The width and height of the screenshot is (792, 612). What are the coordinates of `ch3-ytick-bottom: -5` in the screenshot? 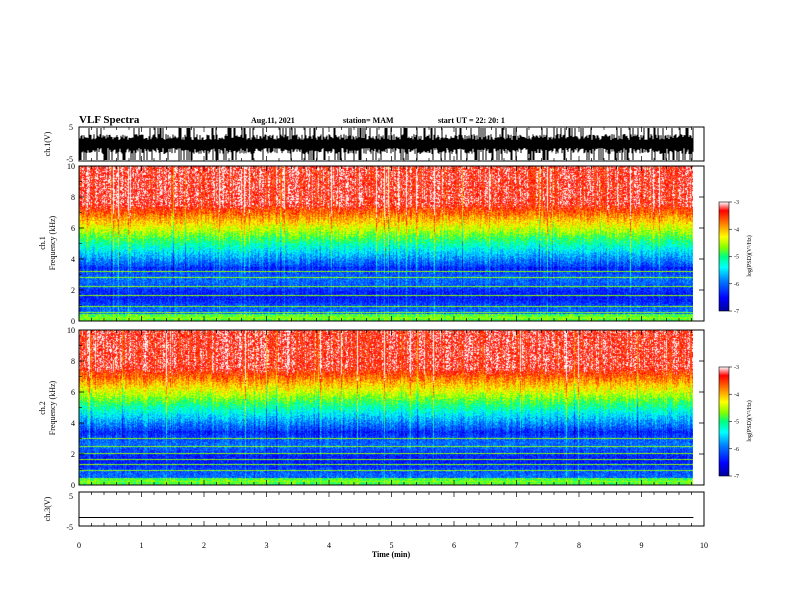 It's located at (69, 527).